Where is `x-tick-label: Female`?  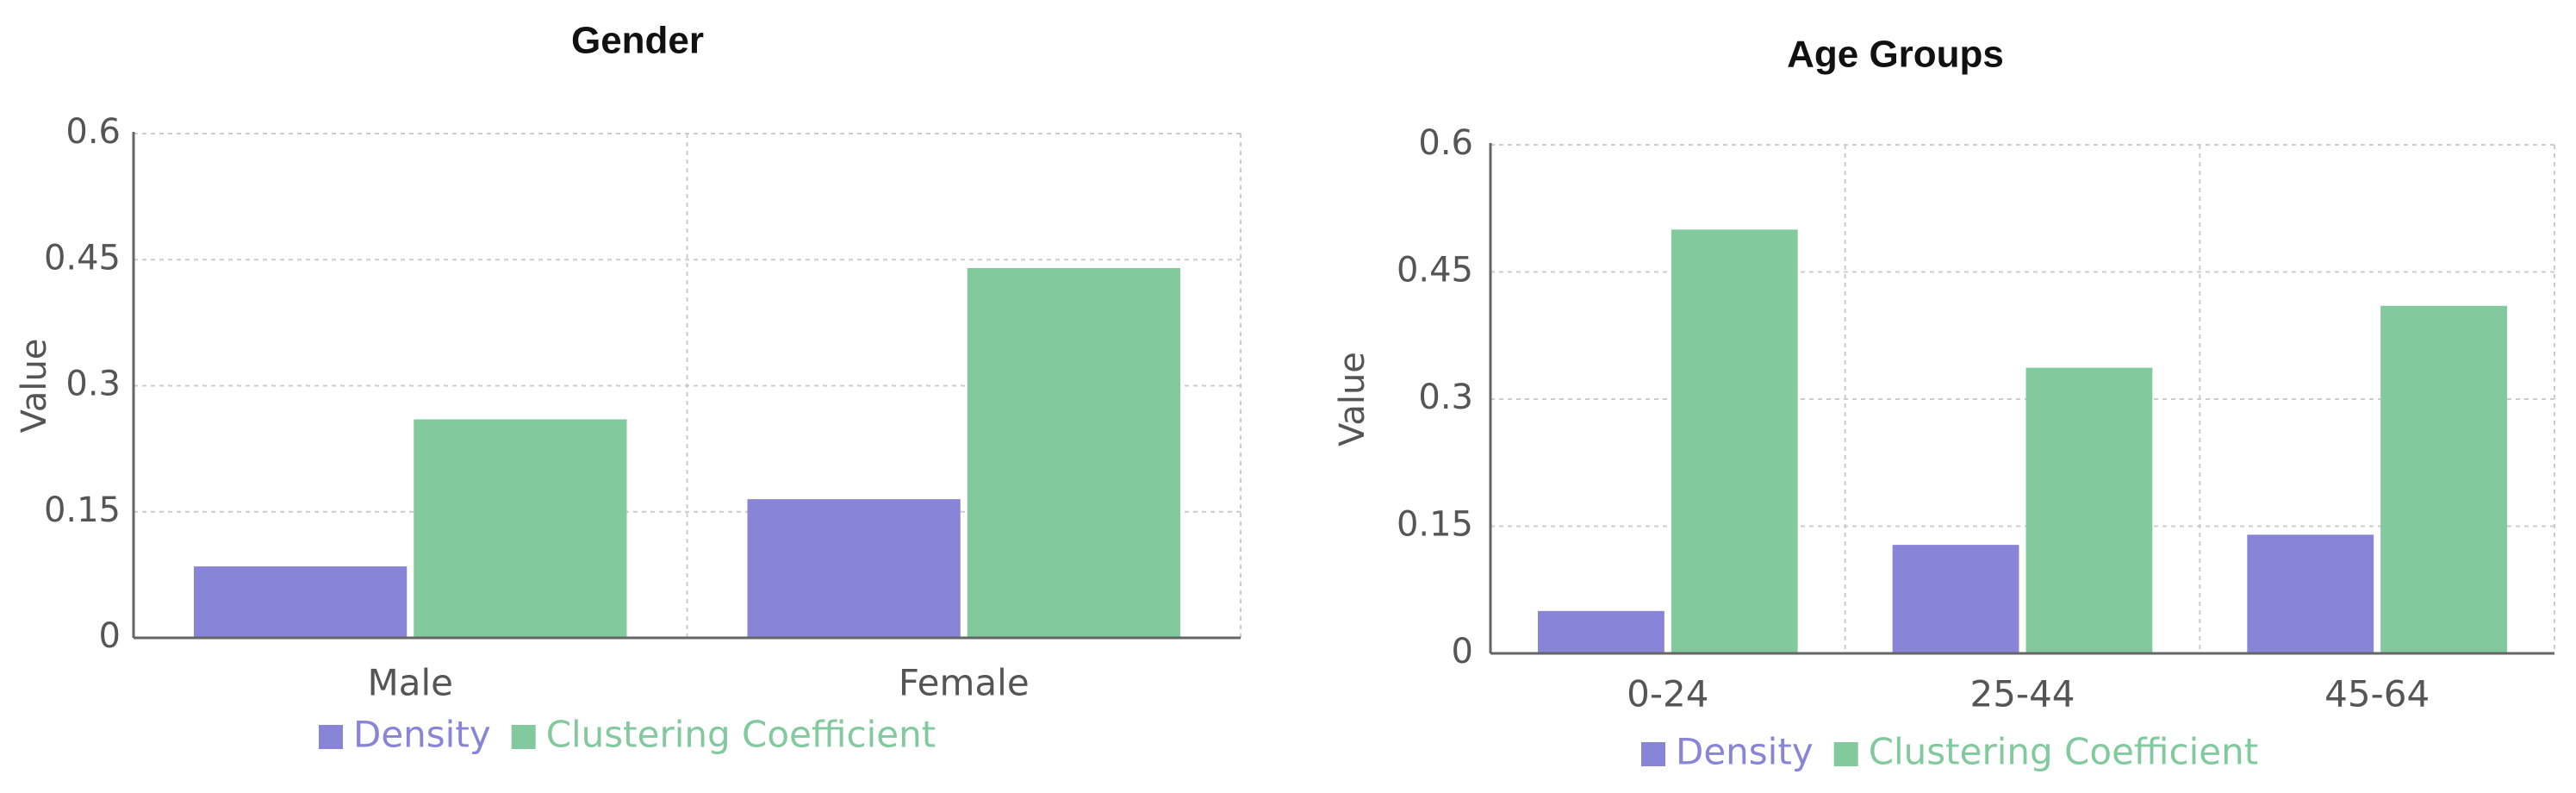 x-tick-label: Female is located at coordinates (965, 683).